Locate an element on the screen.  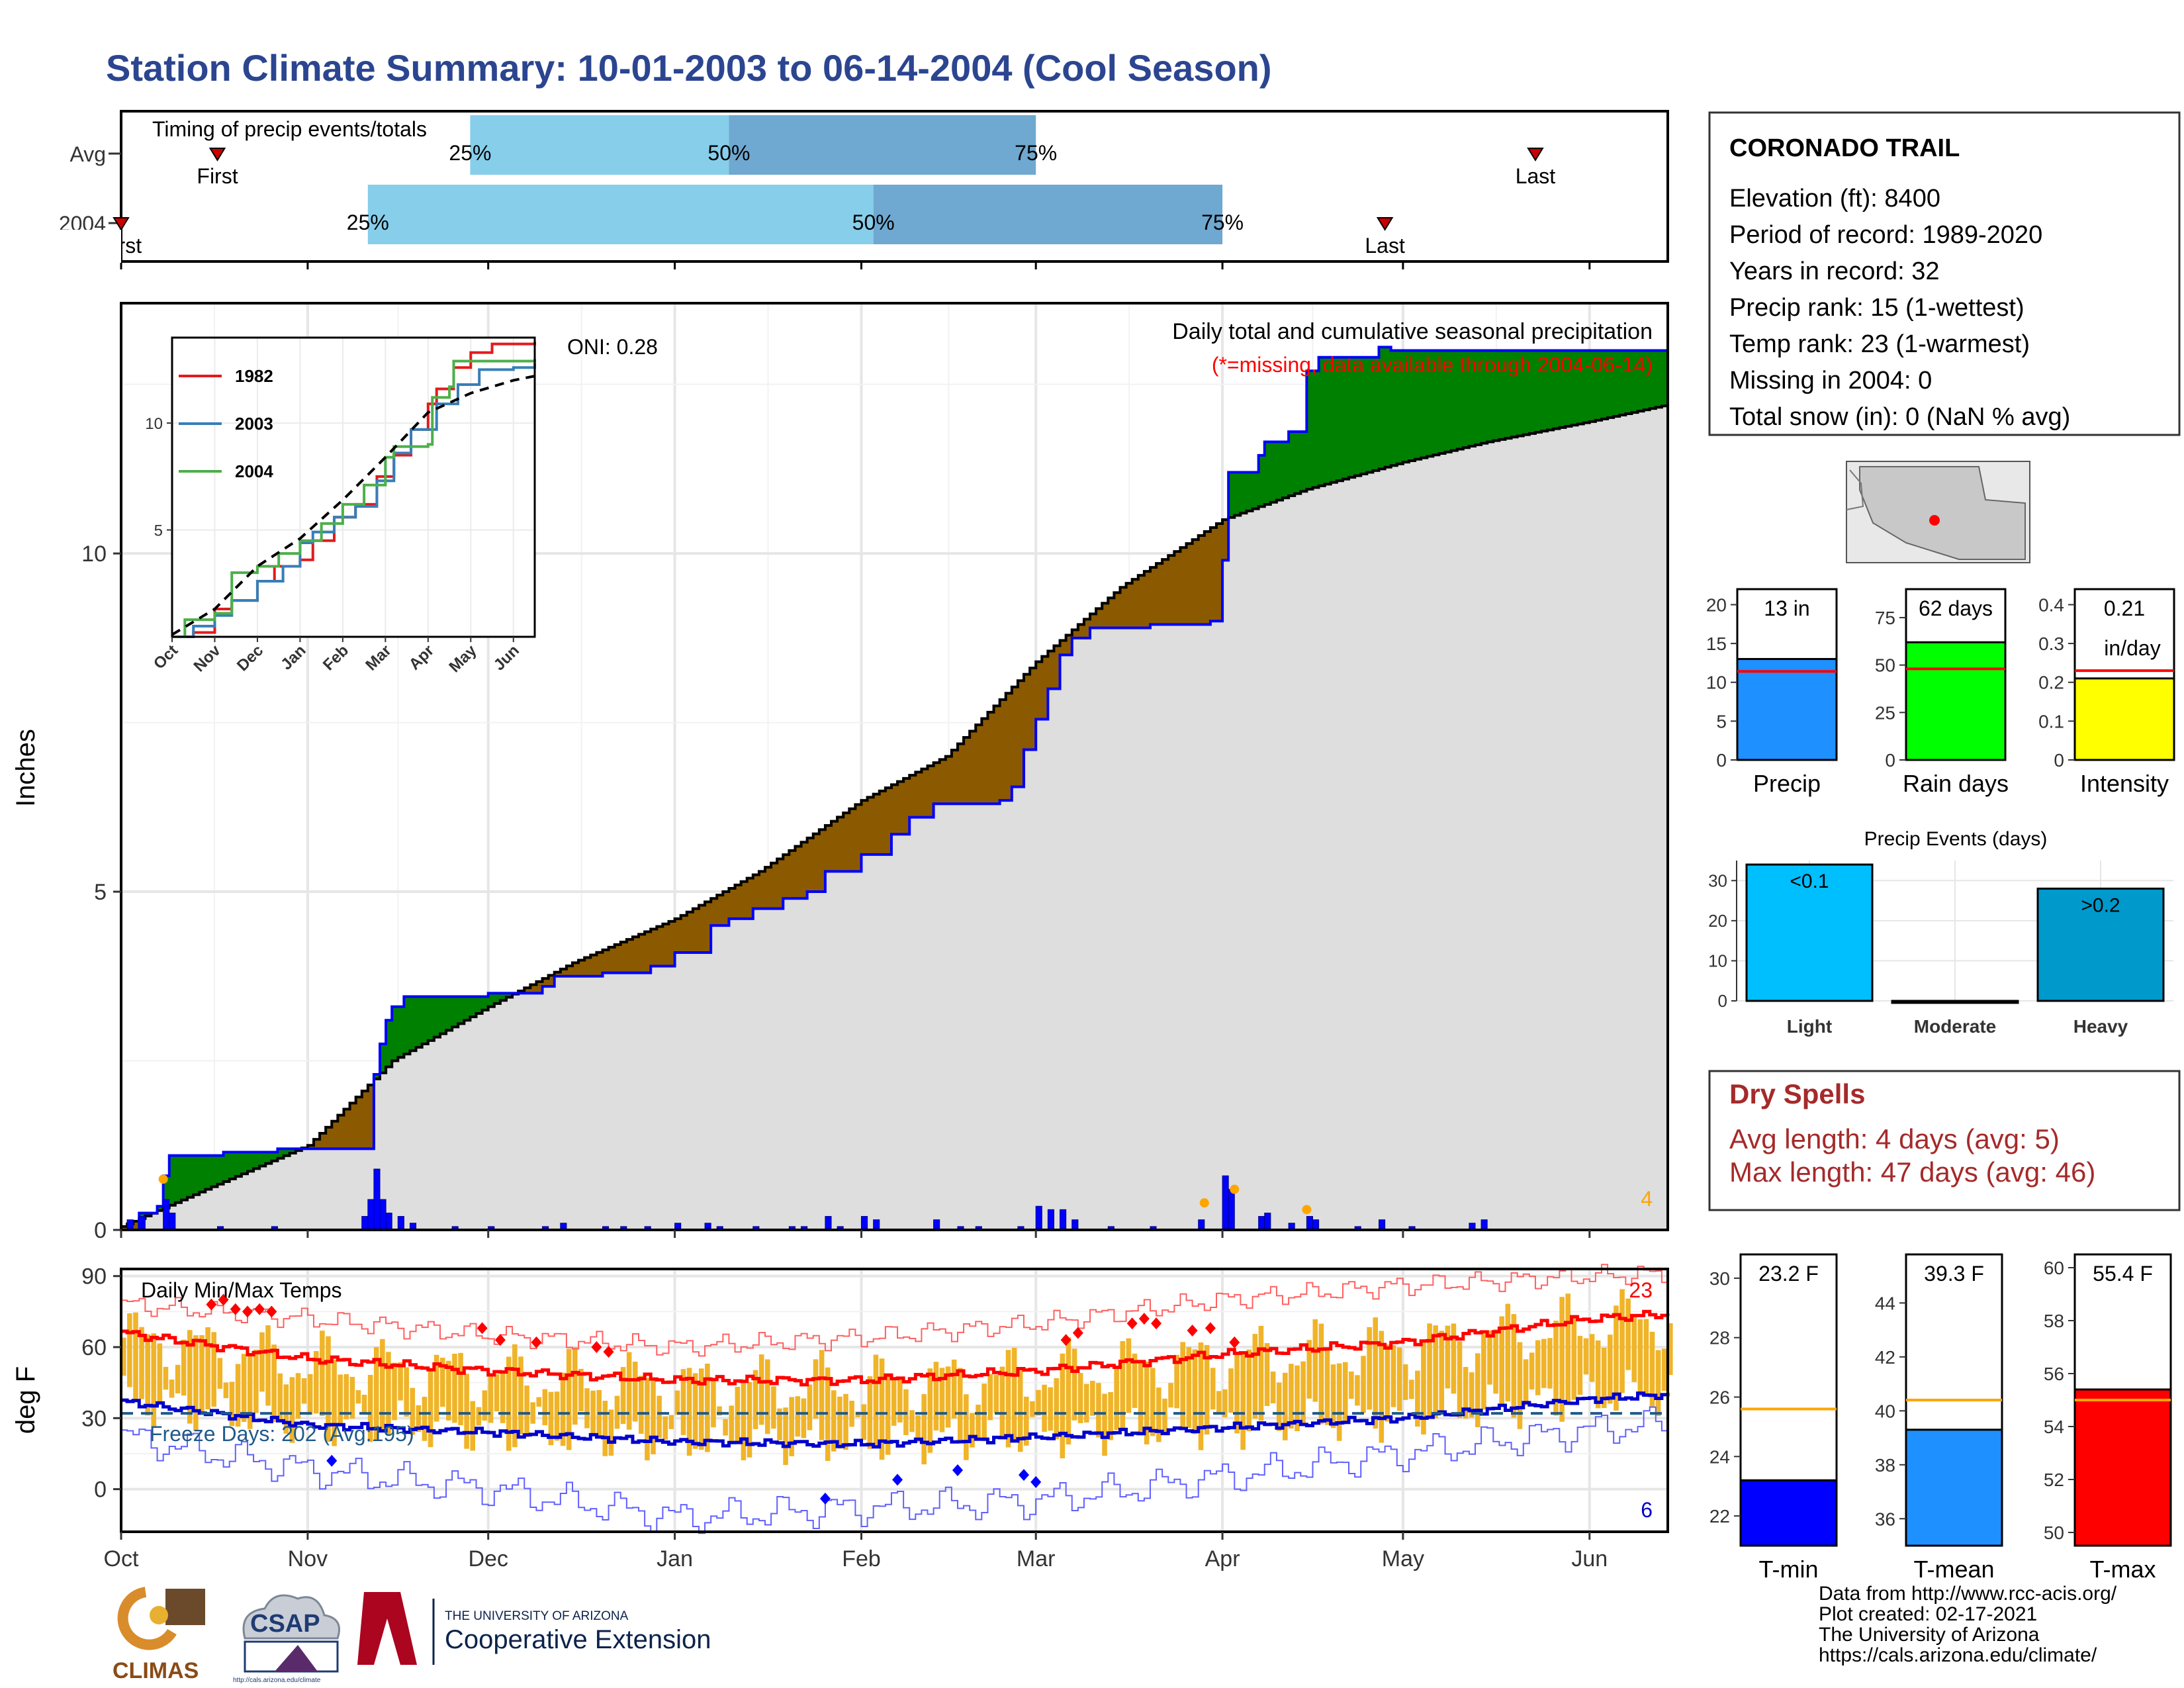
credit-line: Plot created: 02-17-2021 is located at coordinates (1928, 1614).